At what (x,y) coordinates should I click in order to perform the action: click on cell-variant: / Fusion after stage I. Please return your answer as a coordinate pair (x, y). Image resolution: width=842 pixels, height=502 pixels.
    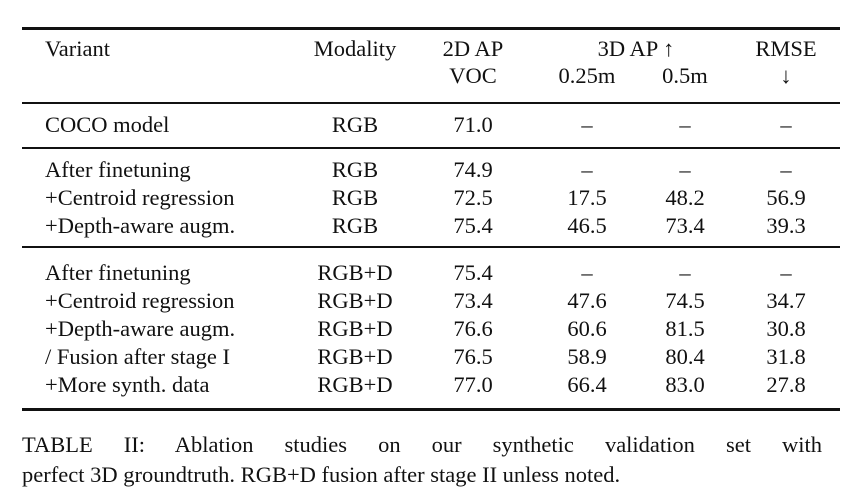
    Looking at the image, I should click on (137, 356).